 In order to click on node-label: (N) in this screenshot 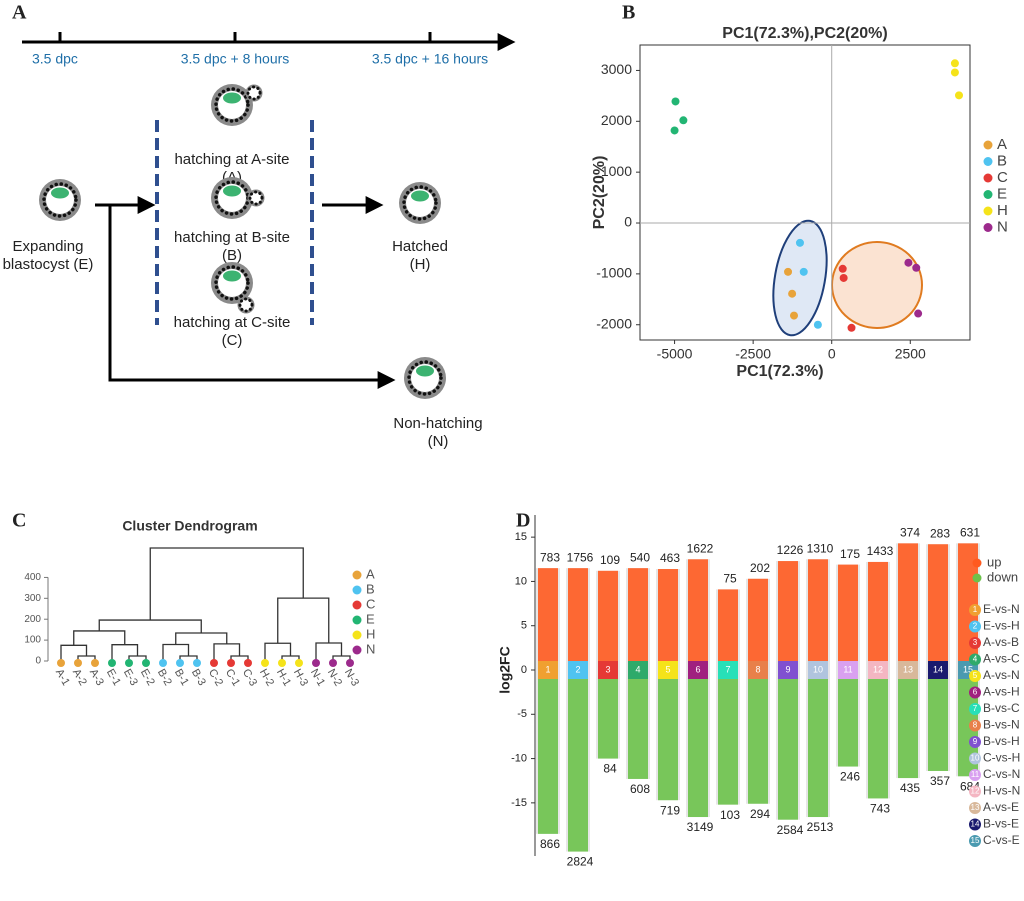, I will do `click(438, 441)`.